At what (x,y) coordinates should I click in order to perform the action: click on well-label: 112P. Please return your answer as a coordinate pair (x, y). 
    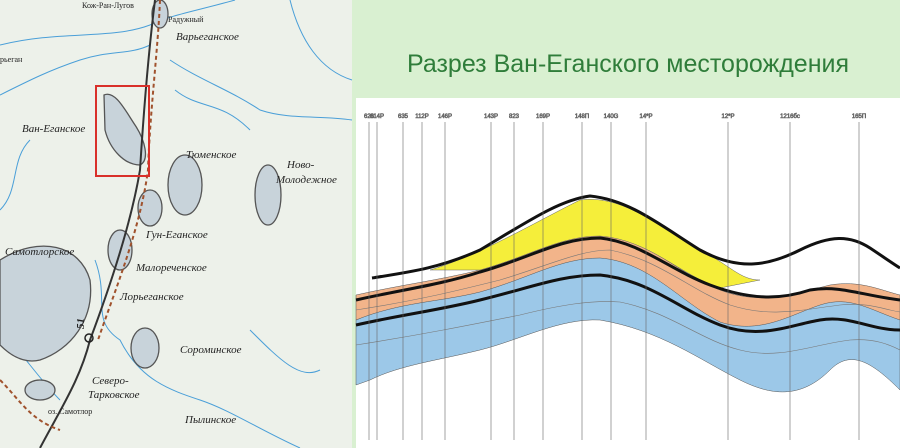
    Looking at the image, I should click on (422, 117).